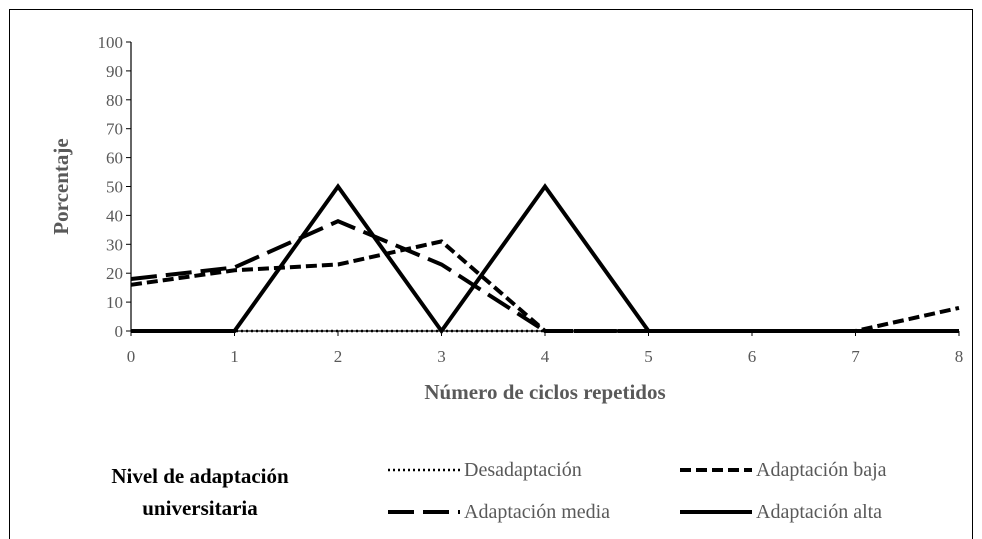 The image size is (982, 539). What do you see at coordinates (855, 356) in the screenshot?
I see `x-tick-label: 7` at bounding box center [855, 356].